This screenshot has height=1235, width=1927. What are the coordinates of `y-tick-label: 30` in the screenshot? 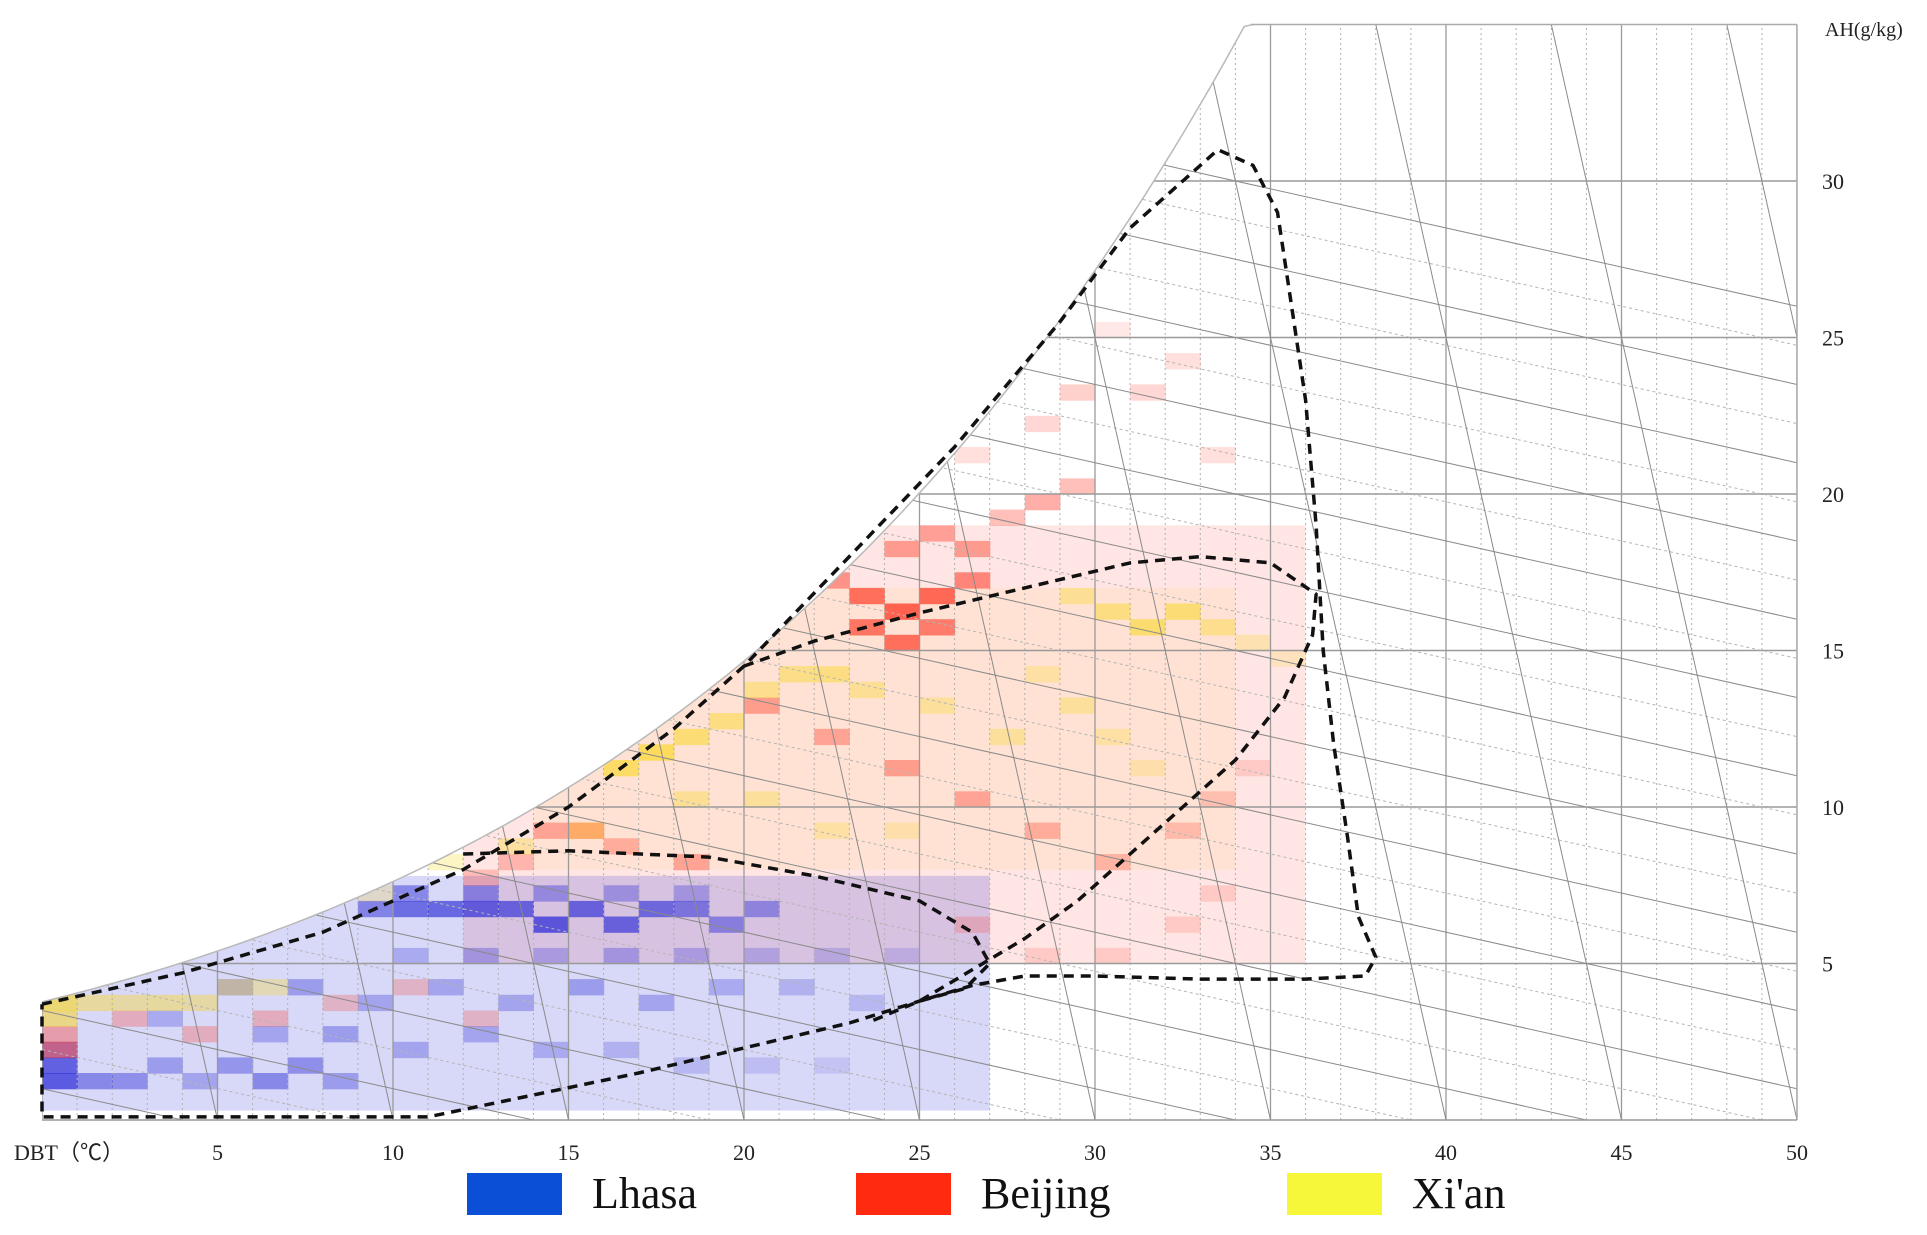 It's located at (1833, 181).